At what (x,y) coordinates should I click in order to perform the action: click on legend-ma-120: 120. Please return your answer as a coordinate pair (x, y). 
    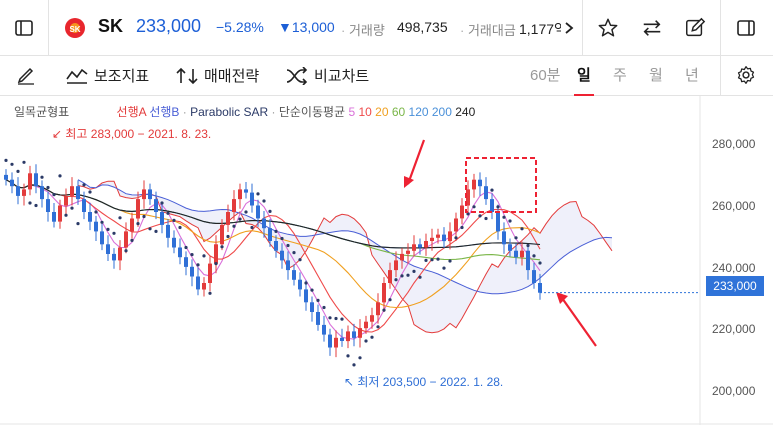
    Looking at the image, I should click on (417, 112).